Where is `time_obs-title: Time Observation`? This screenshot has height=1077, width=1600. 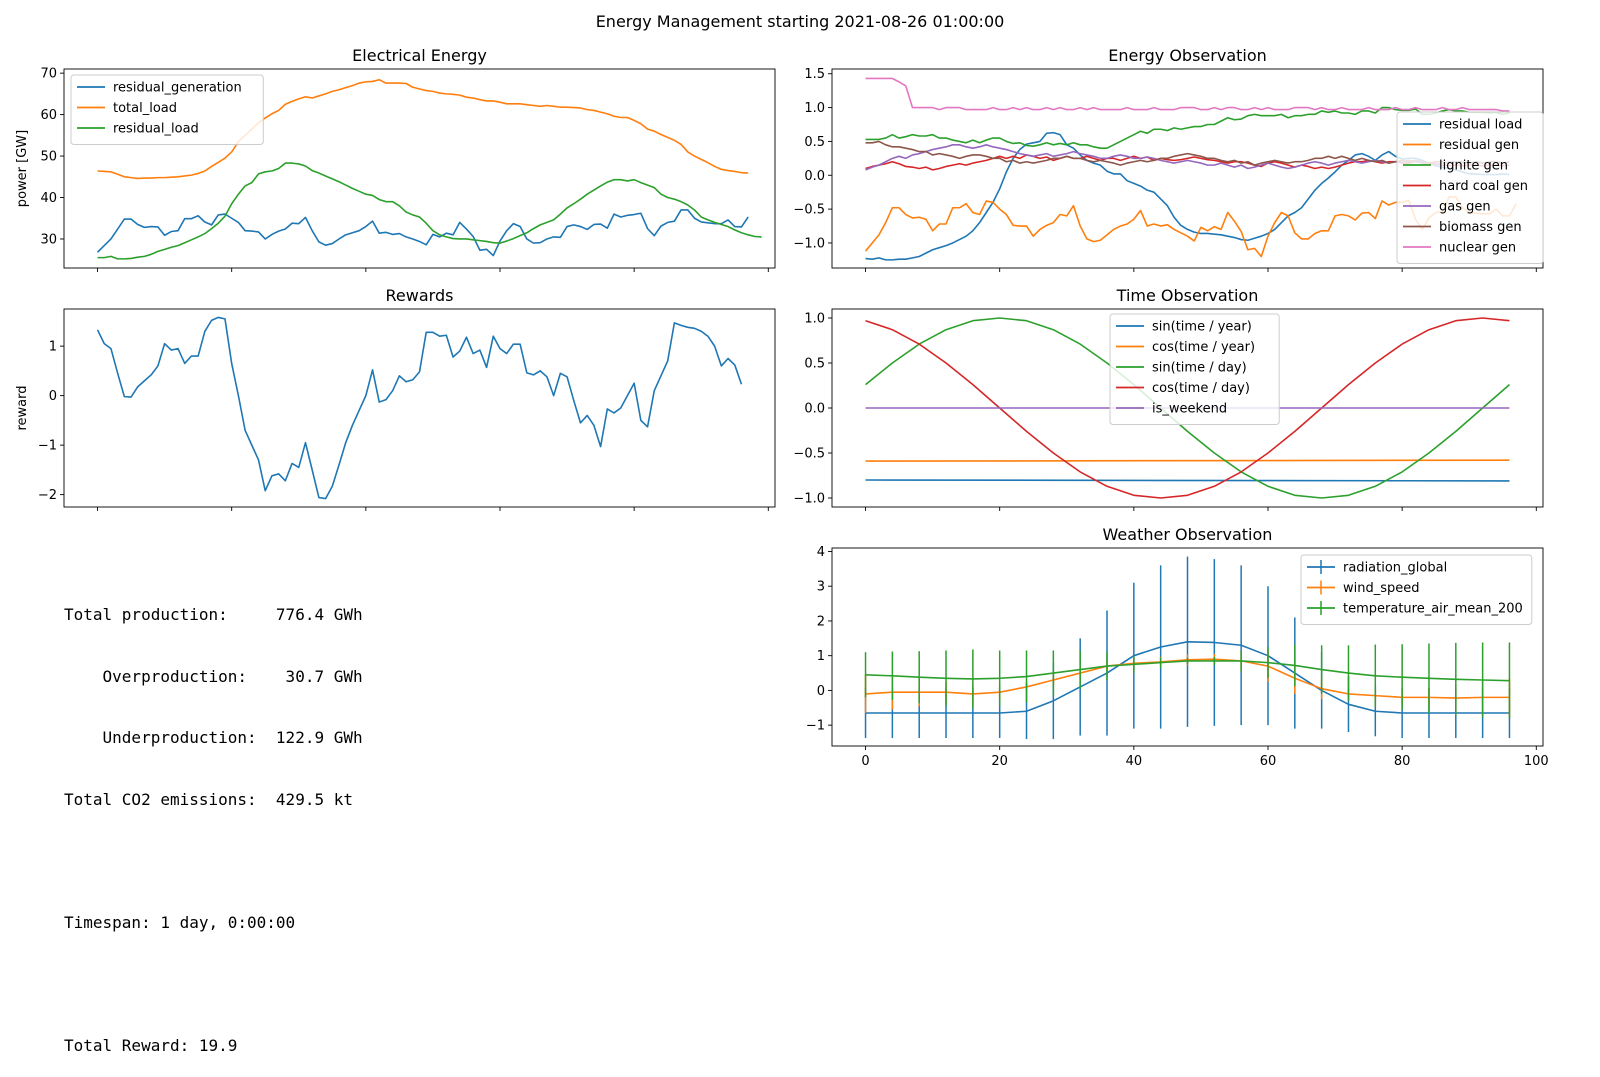
time_obs-title: Time Observation is located at coordinates (1187, 295).